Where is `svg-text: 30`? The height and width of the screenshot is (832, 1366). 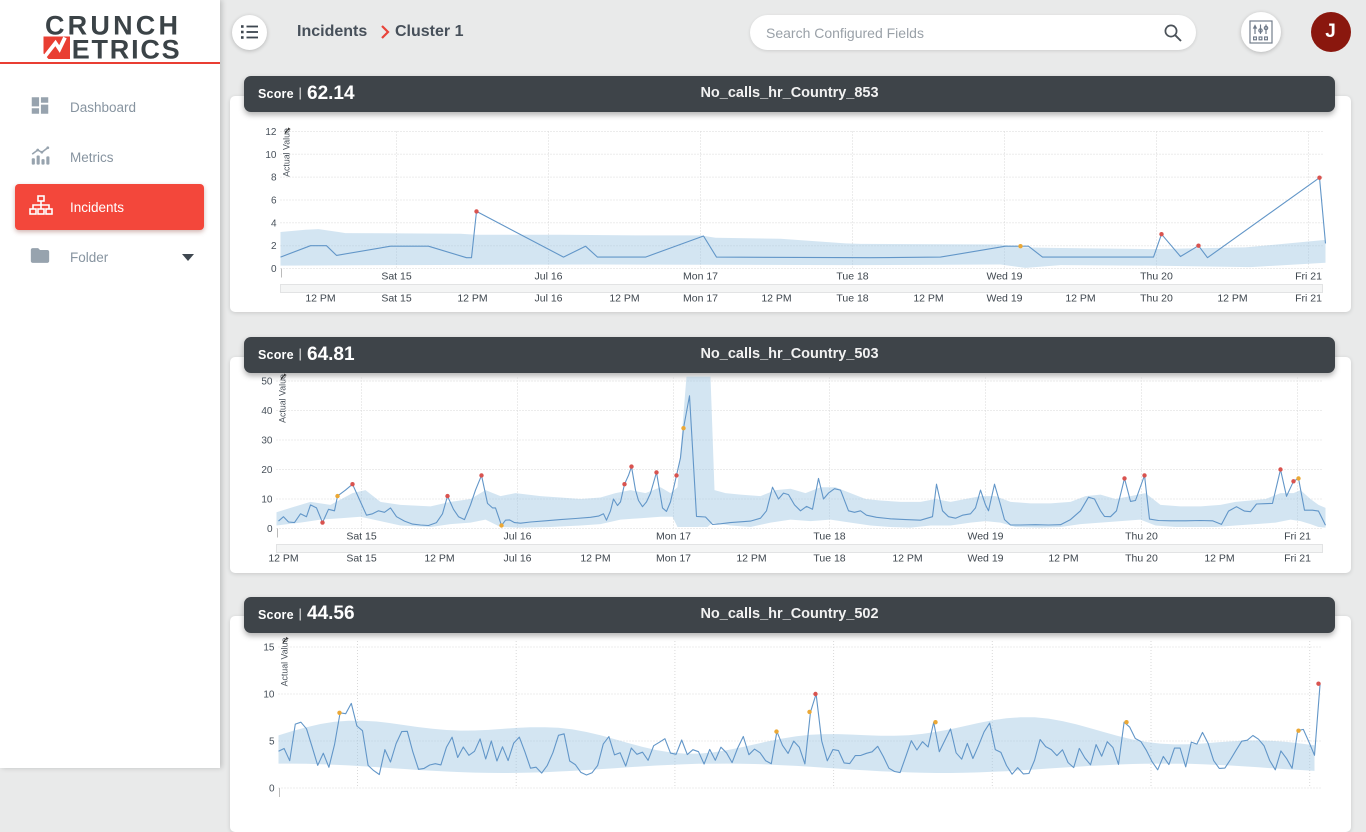
svg-text: 30 is located at coordinates (267, 440).